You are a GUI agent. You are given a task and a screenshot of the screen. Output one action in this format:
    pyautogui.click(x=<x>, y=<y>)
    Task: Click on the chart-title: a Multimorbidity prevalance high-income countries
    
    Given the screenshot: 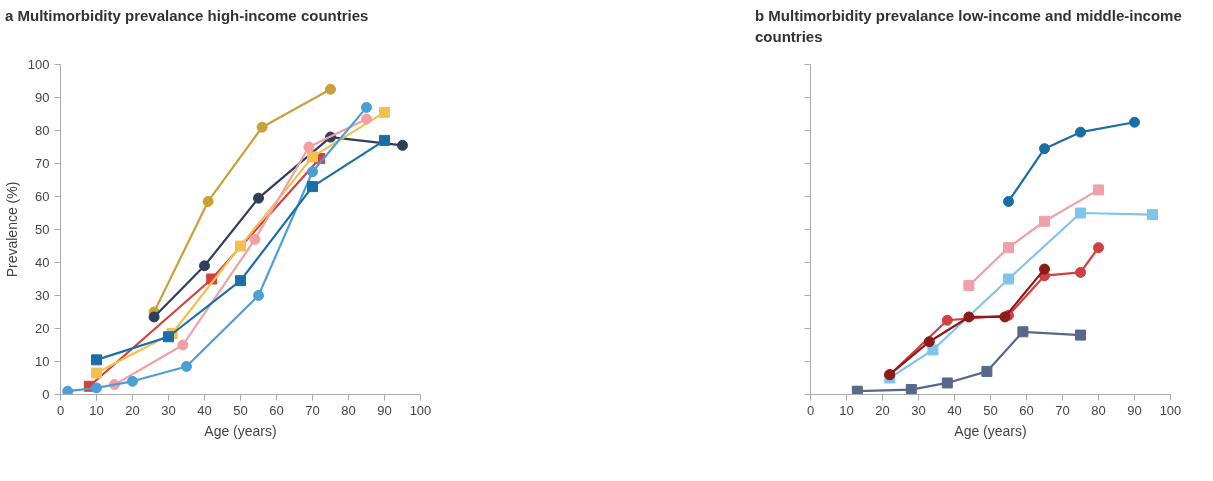 What is the action you would take?
    pyautogui.click(x=187, y=16)
    